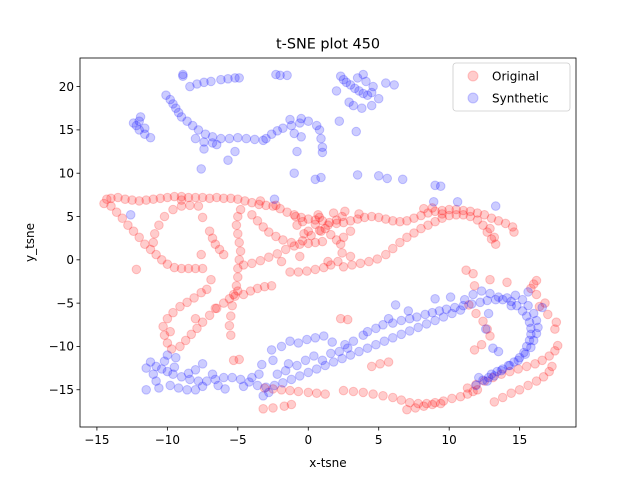 The width and height of the screenshot is (640, 484). I want to click on legend-marker, so click(473, 76).